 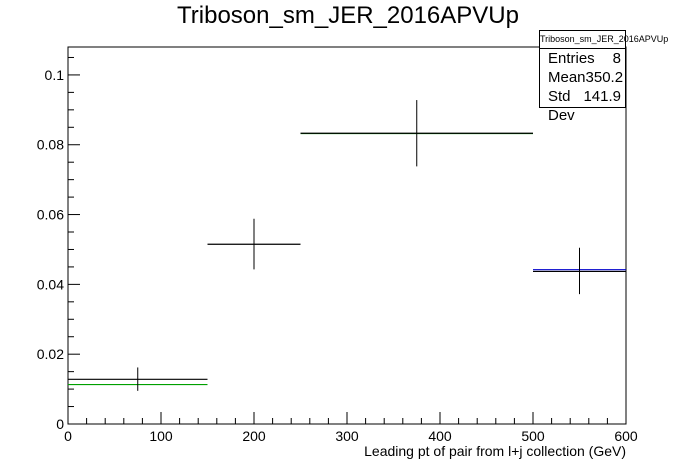 What do you see at coordinates (60, 424) in the screenshot?
I see `y-tick-label: 0` at bounding box center [60, 424].